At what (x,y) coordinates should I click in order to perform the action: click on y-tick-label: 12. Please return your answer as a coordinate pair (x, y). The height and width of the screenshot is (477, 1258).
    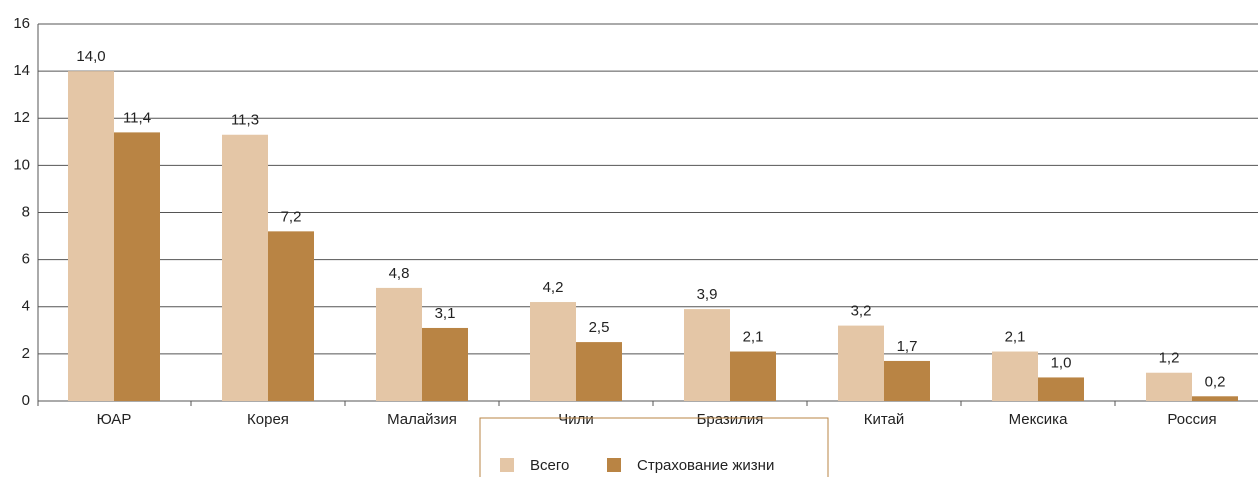
    Looking at the image, I should click on (21, 117).